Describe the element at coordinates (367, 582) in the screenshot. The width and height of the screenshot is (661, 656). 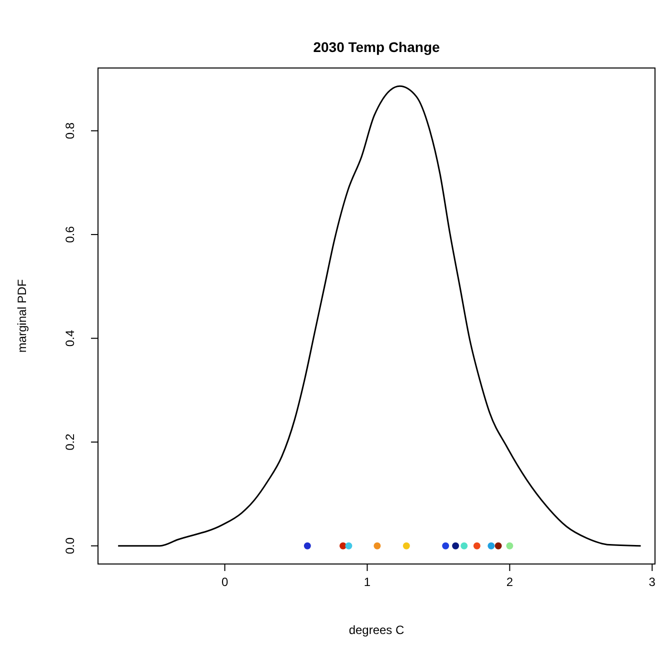
I see `x-tick-label: 1` at that location.